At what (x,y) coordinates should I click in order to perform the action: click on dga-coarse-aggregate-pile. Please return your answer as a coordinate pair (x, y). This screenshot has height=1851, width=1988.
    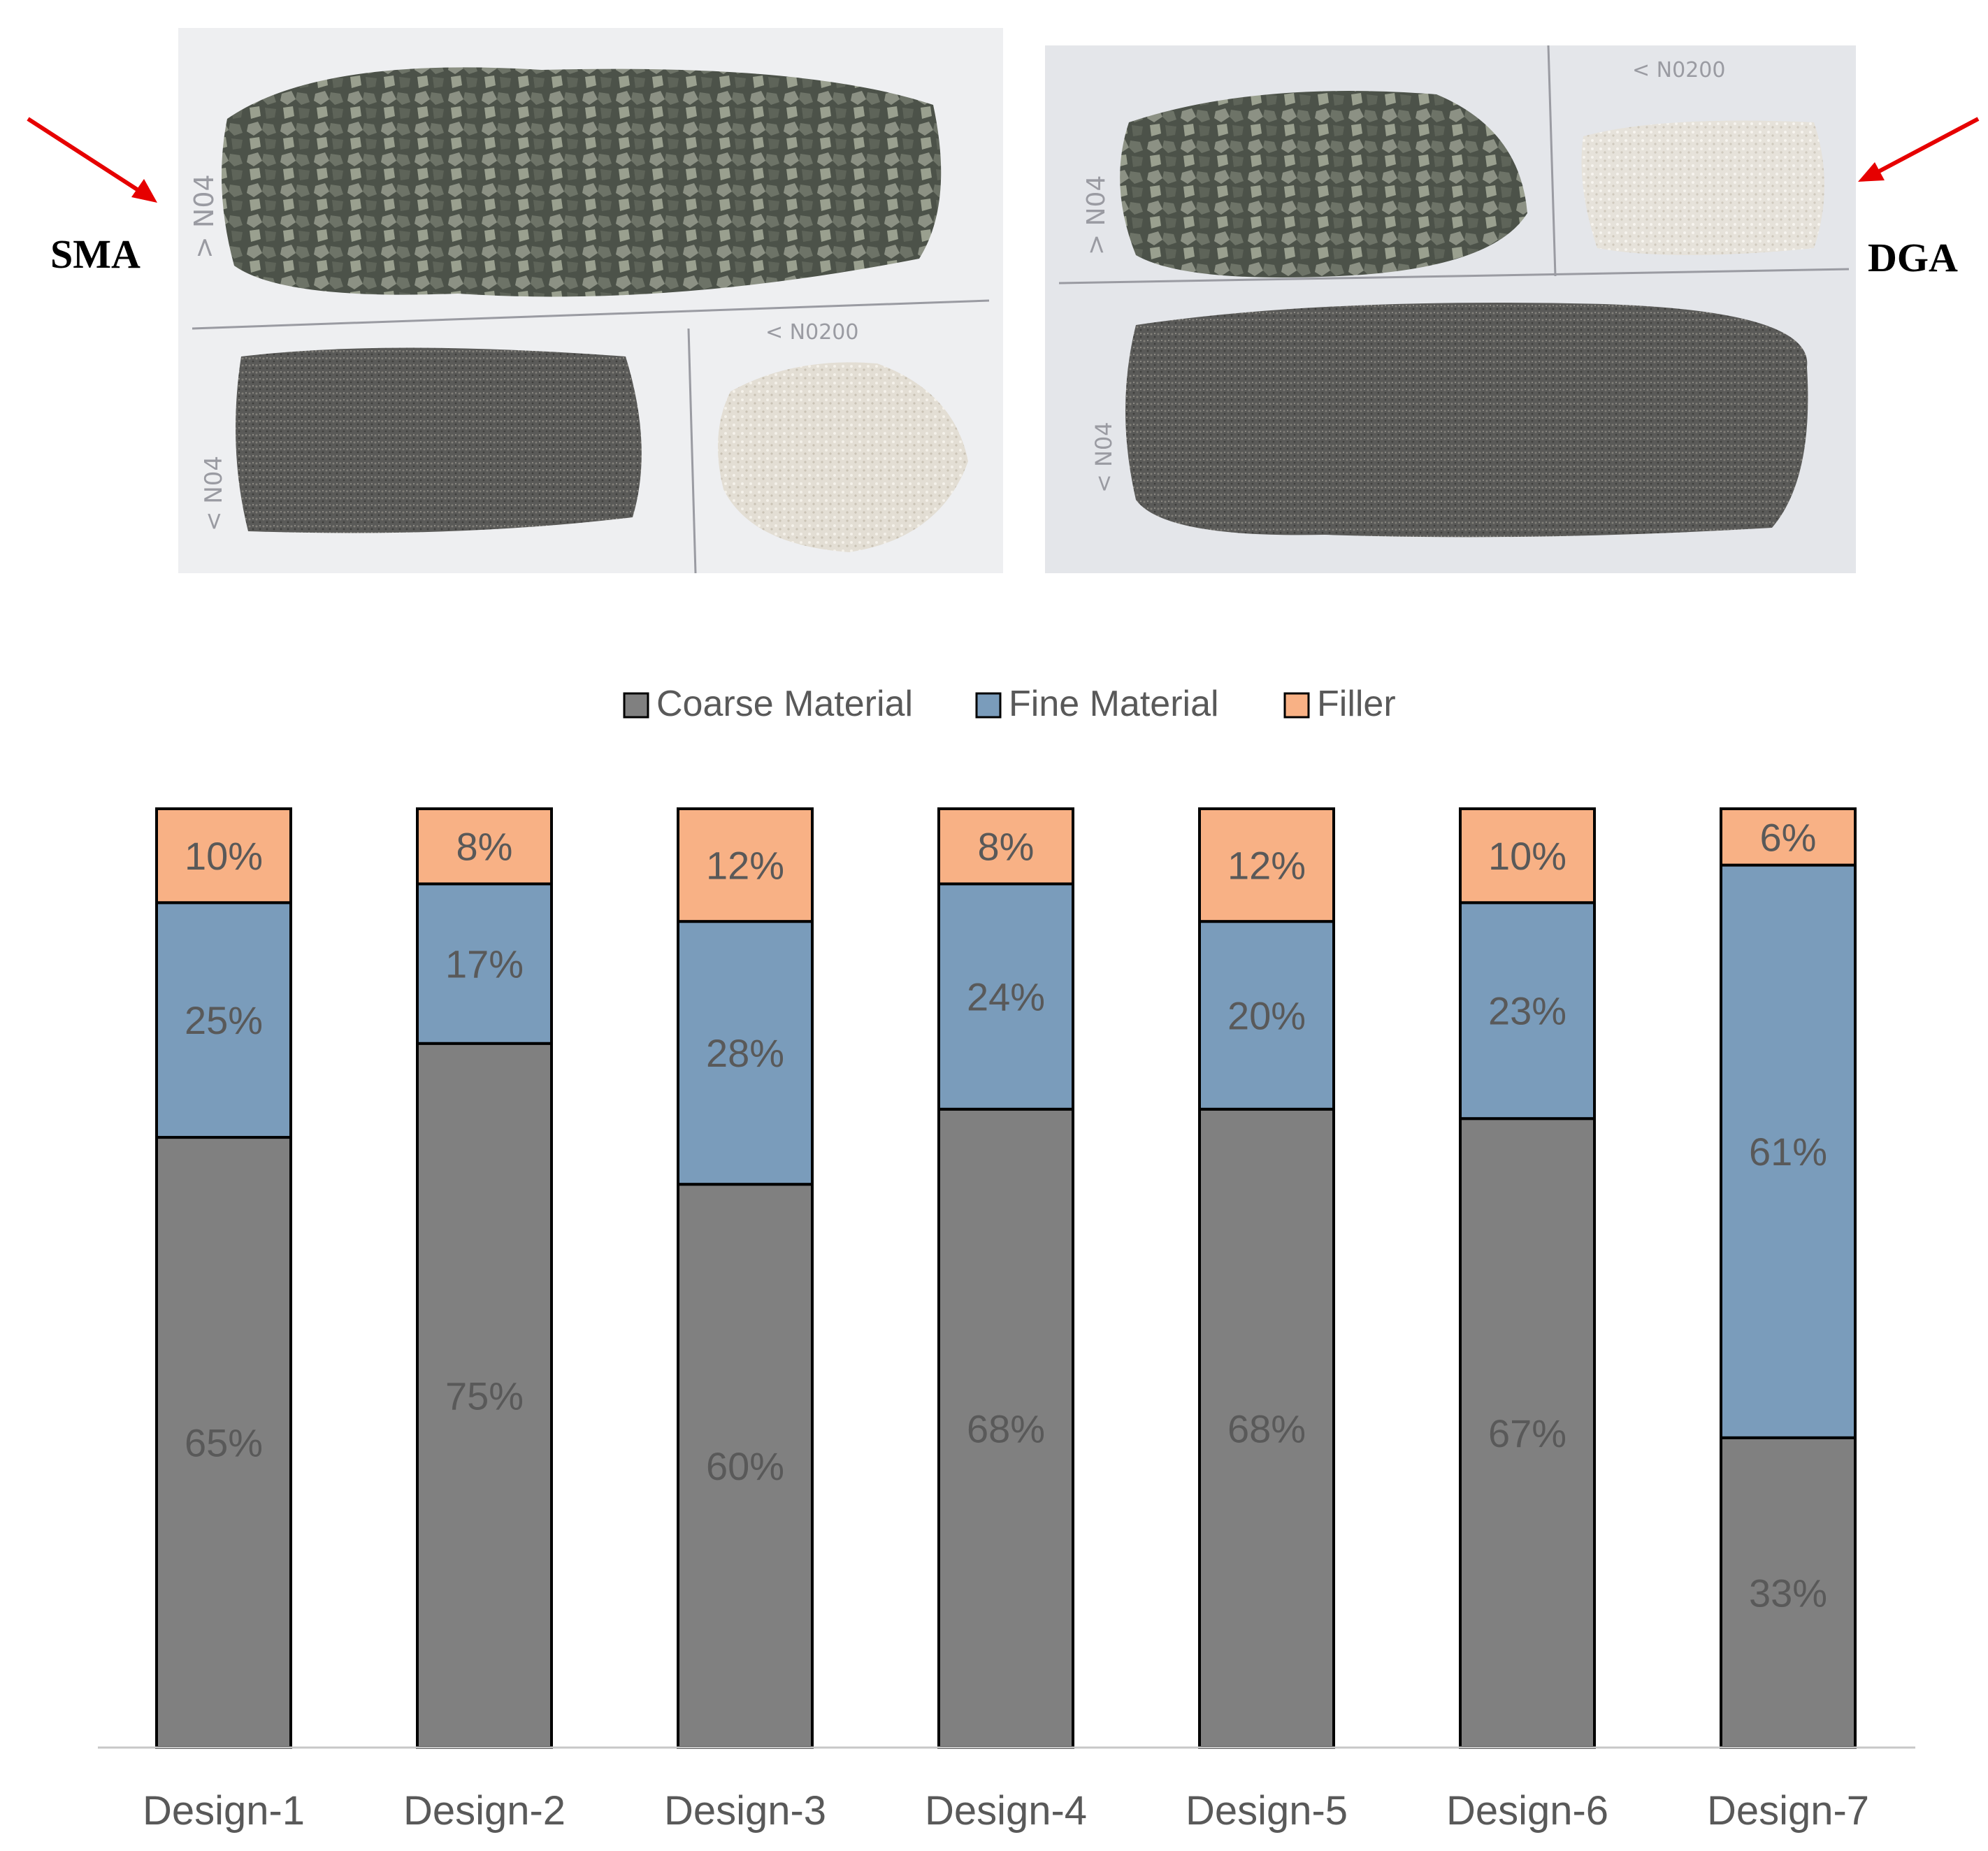
    Looking at the image, I should click on (1323, 184).